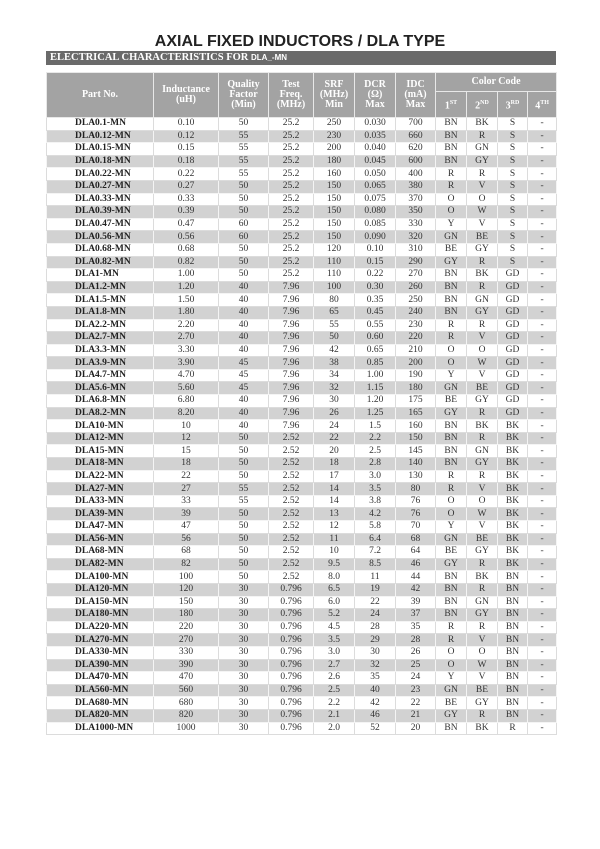  Describe the element at coordinates (375, 652) in the screenshot. I see `cell-dcr: 30` at that location.